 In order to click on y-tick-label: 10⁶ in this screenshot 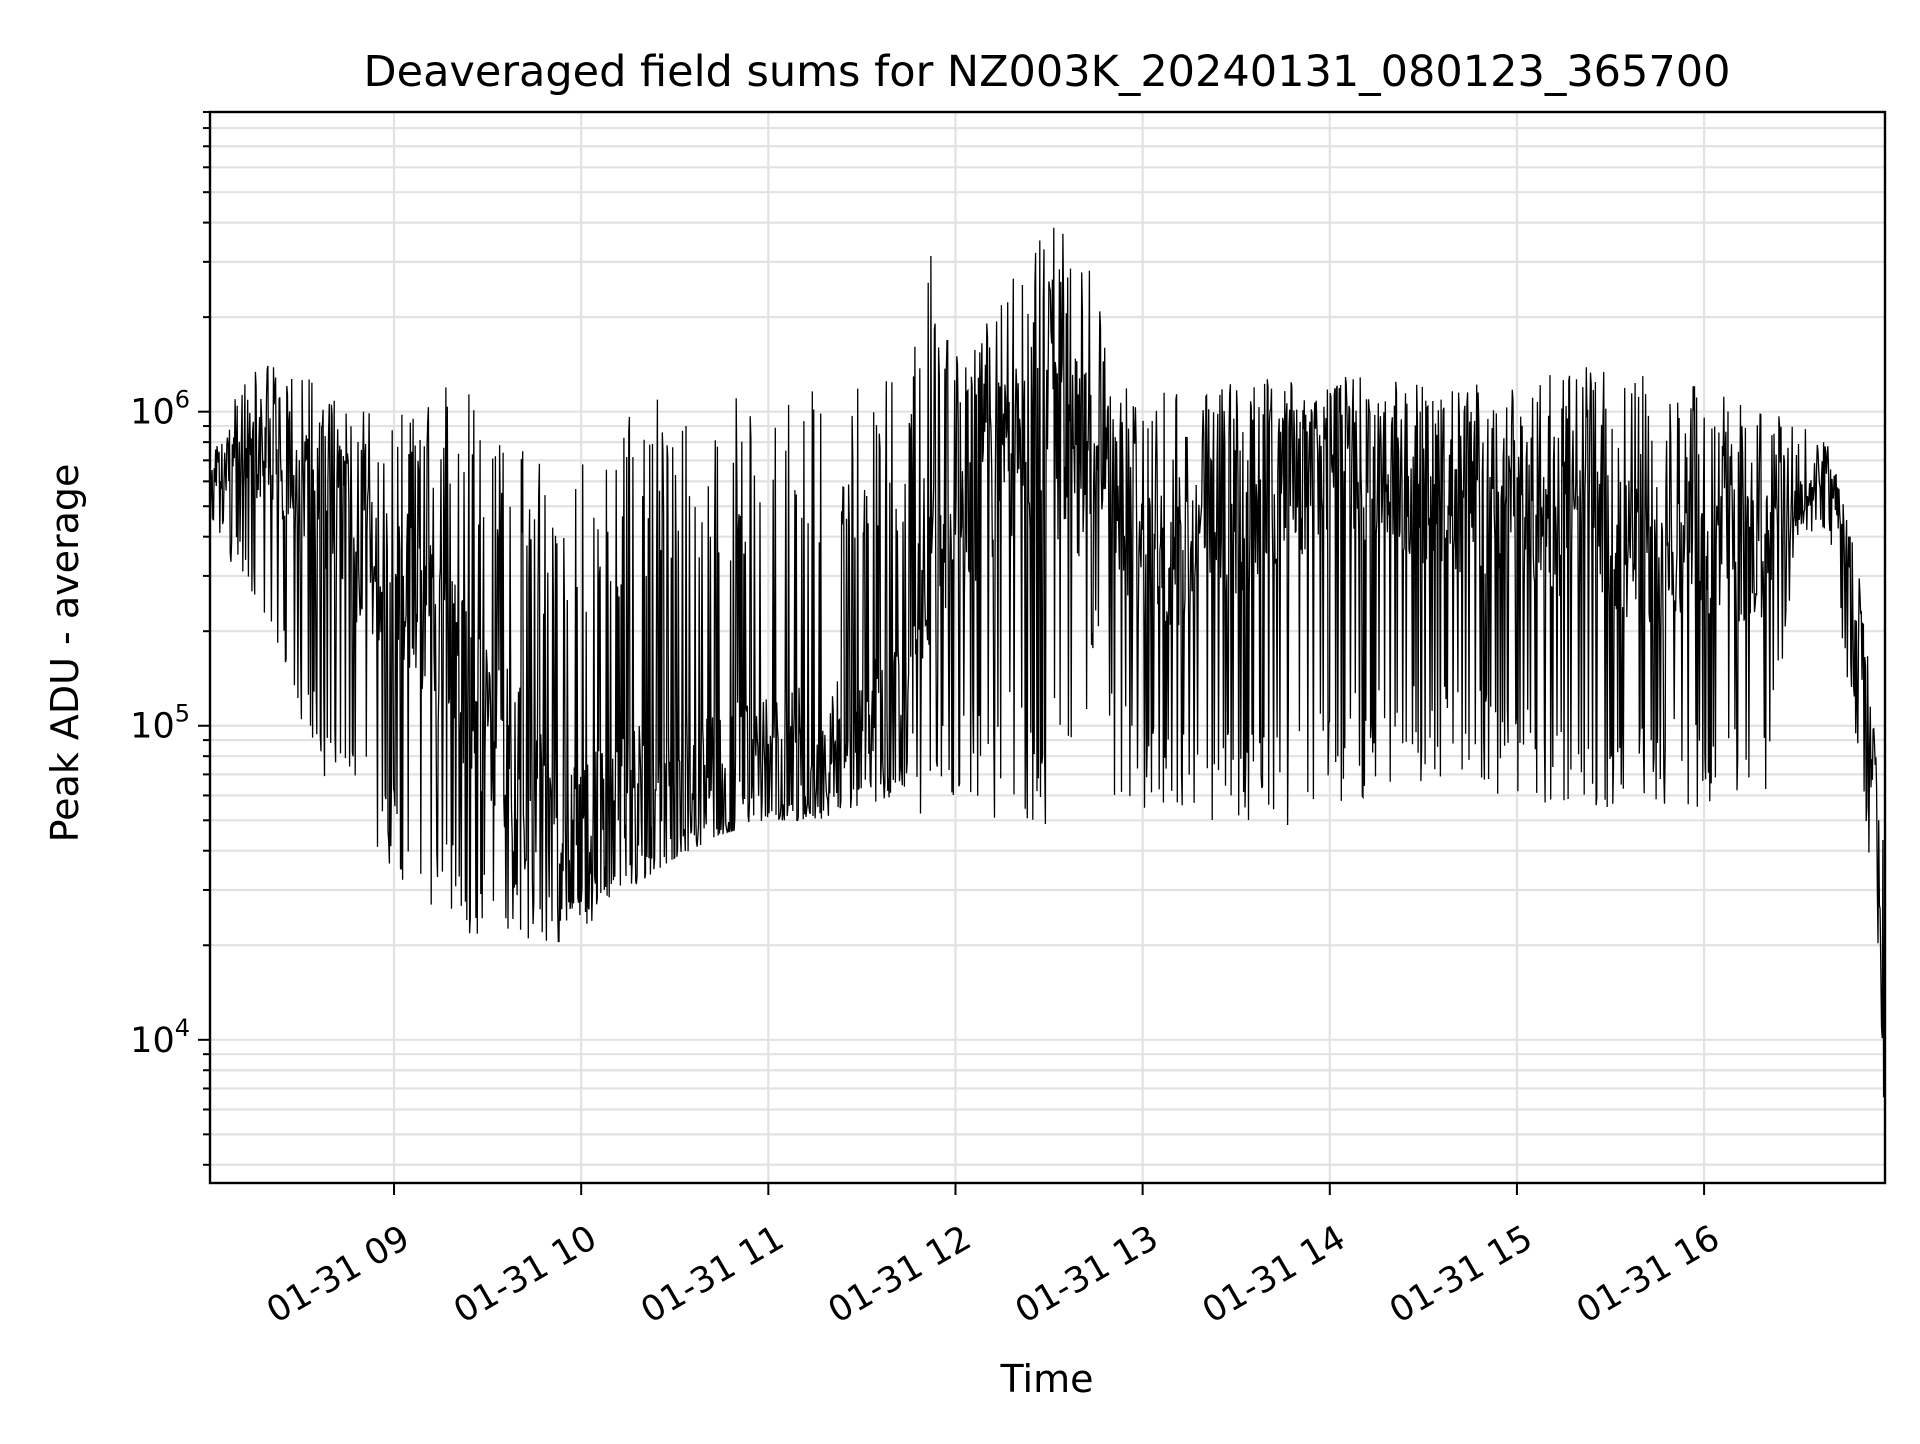, I will do `click(160, 409)`.